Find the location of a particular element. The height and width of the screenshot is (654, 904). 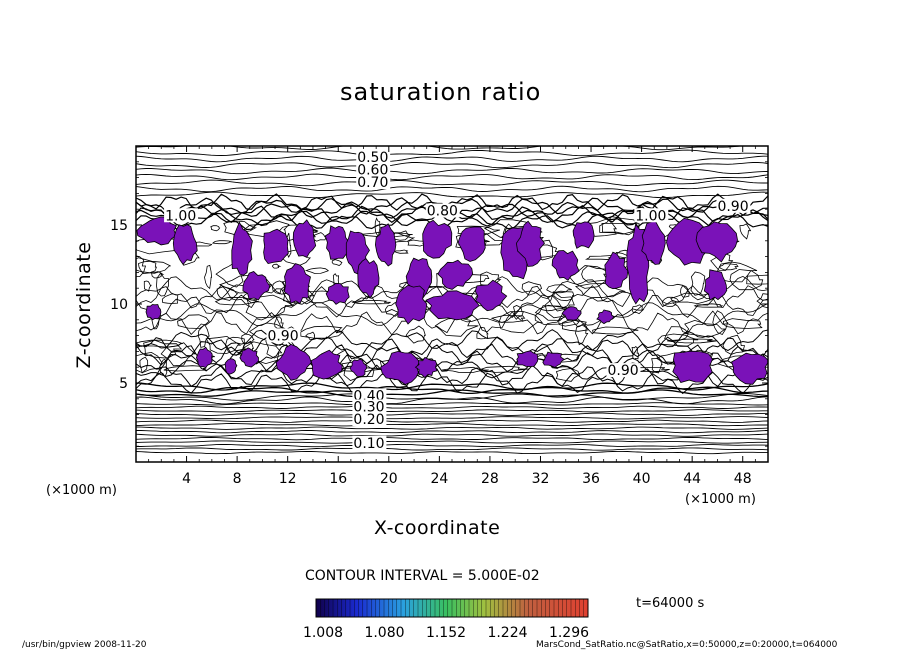

x-axis-label: X-coordinate is located at coordinates (437, 528).